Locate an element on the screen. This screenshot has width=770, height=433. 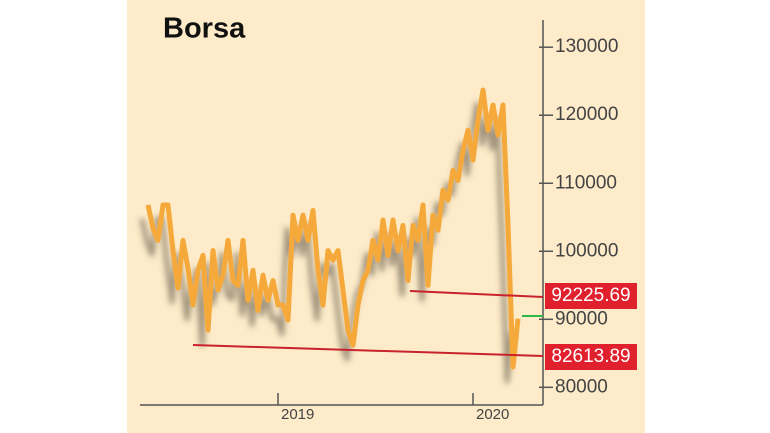
y-tick-label: 100000 is located at coordinates (586, 250).